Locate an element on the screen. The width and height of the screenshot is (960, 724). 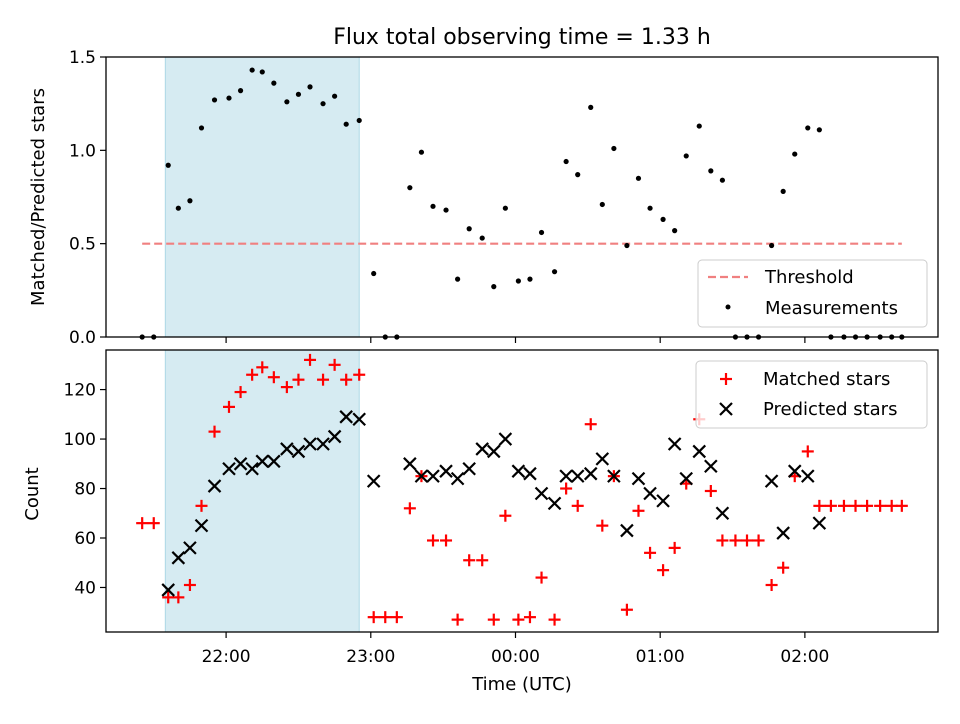
observing-span-top is located at coordinates (262, 197).